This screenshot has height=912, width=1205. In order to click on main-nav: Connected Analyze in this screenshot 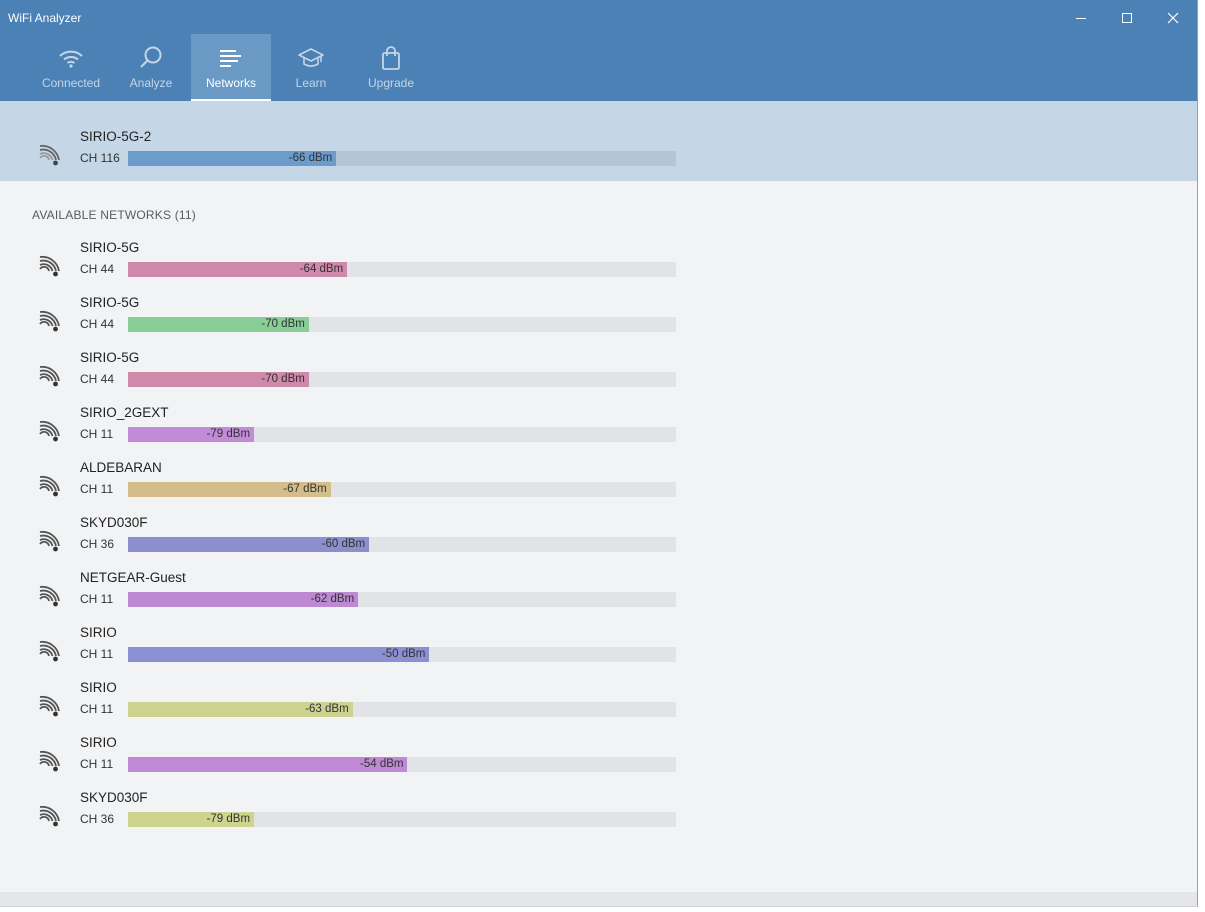, I will do `click(231, 67)`.